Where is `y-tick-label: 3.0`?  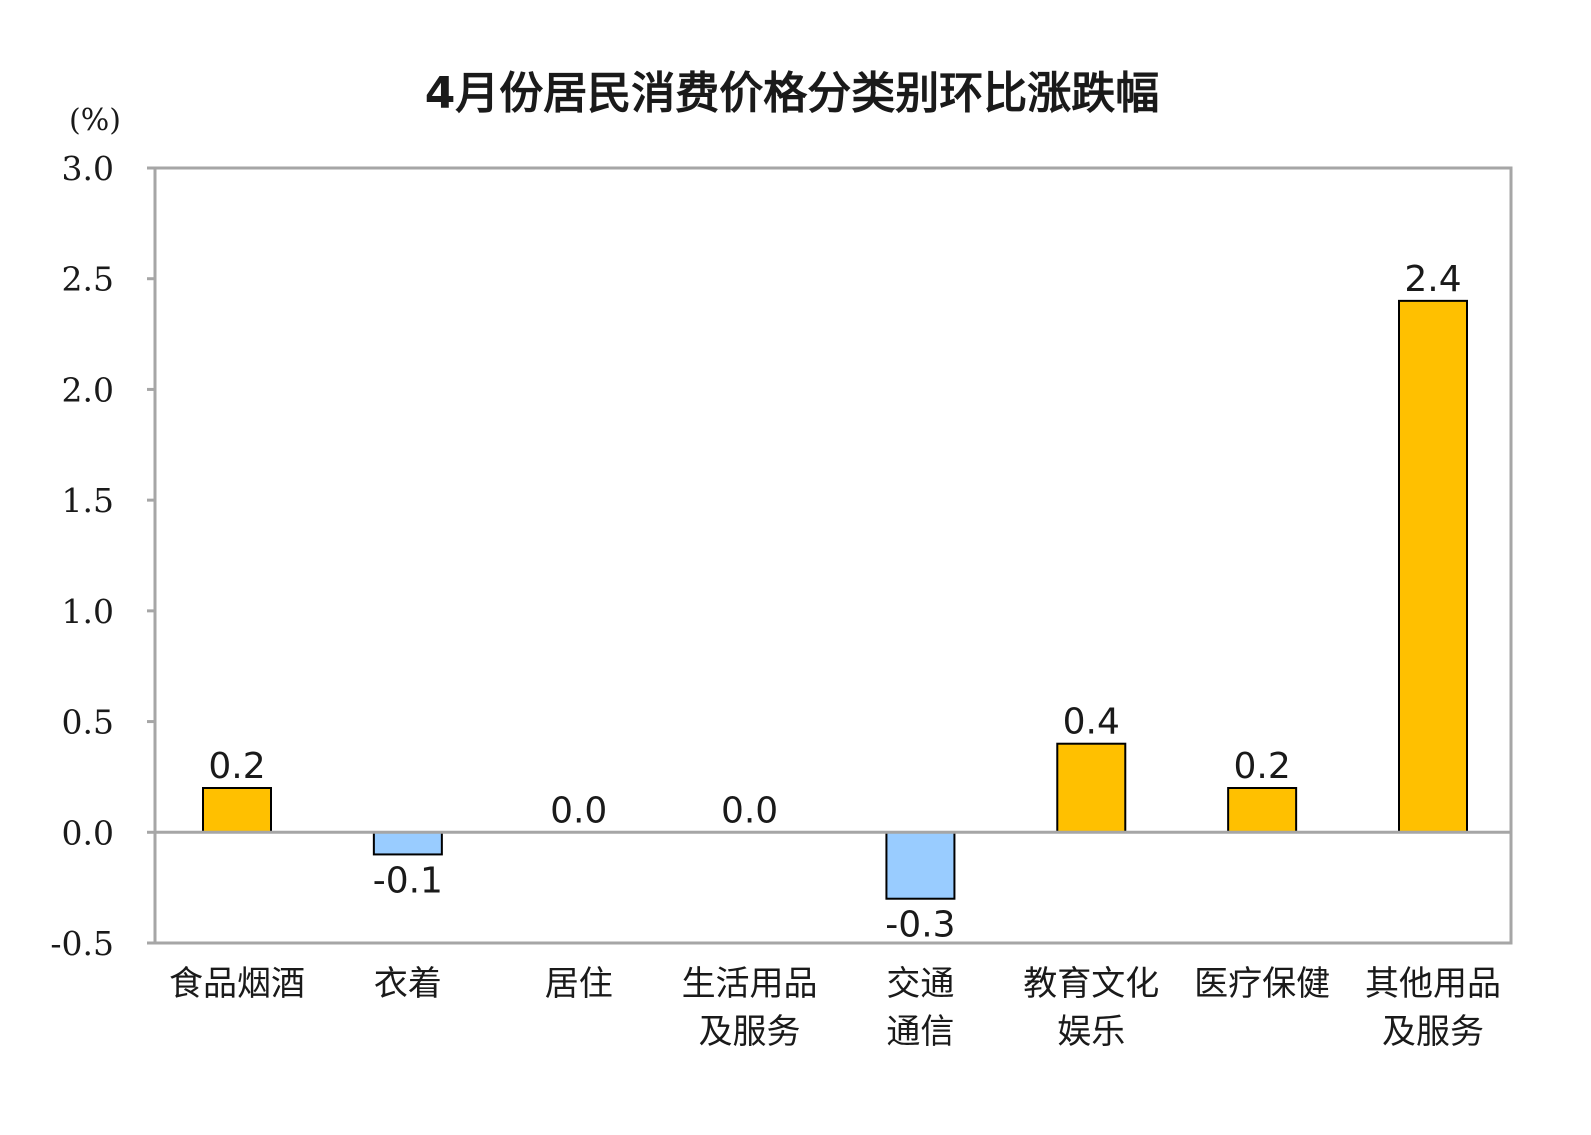
y-tick-label: 3.0 is located at coordinates (88, 168).